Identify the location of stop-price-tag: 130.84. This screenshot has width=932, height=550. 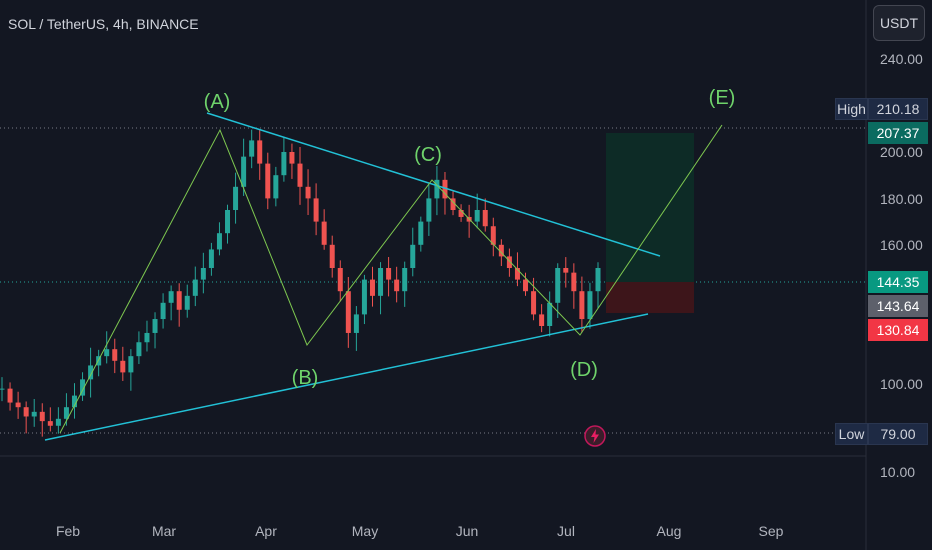
(898, 330).